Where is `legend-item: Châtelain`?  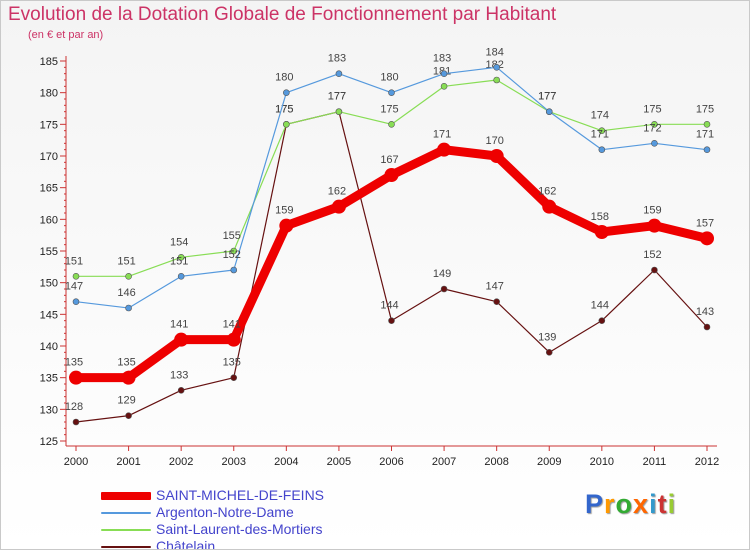
legend-item: Châtelain is located at coordinates (251, 543).